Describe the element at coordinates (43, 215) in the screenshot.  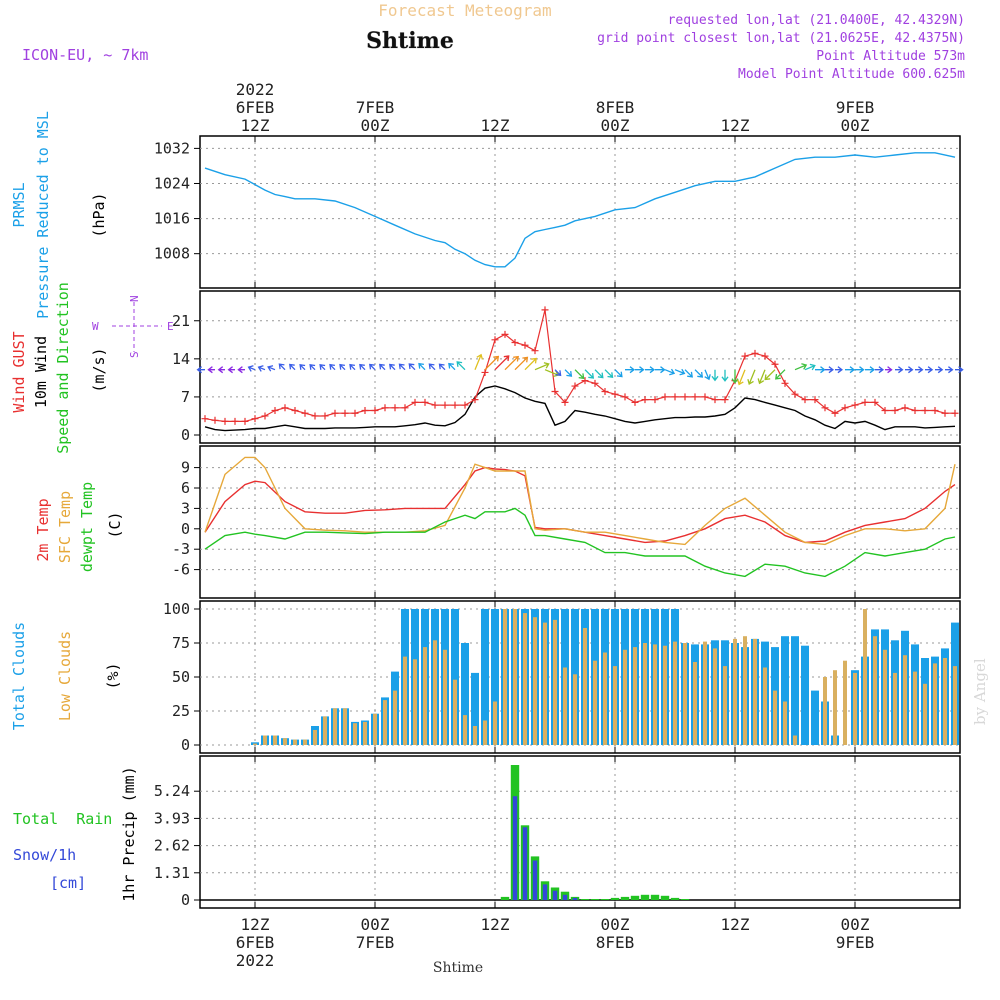
I see `prmsl-desc-label: Pressure Reduced to MSL` at that location.